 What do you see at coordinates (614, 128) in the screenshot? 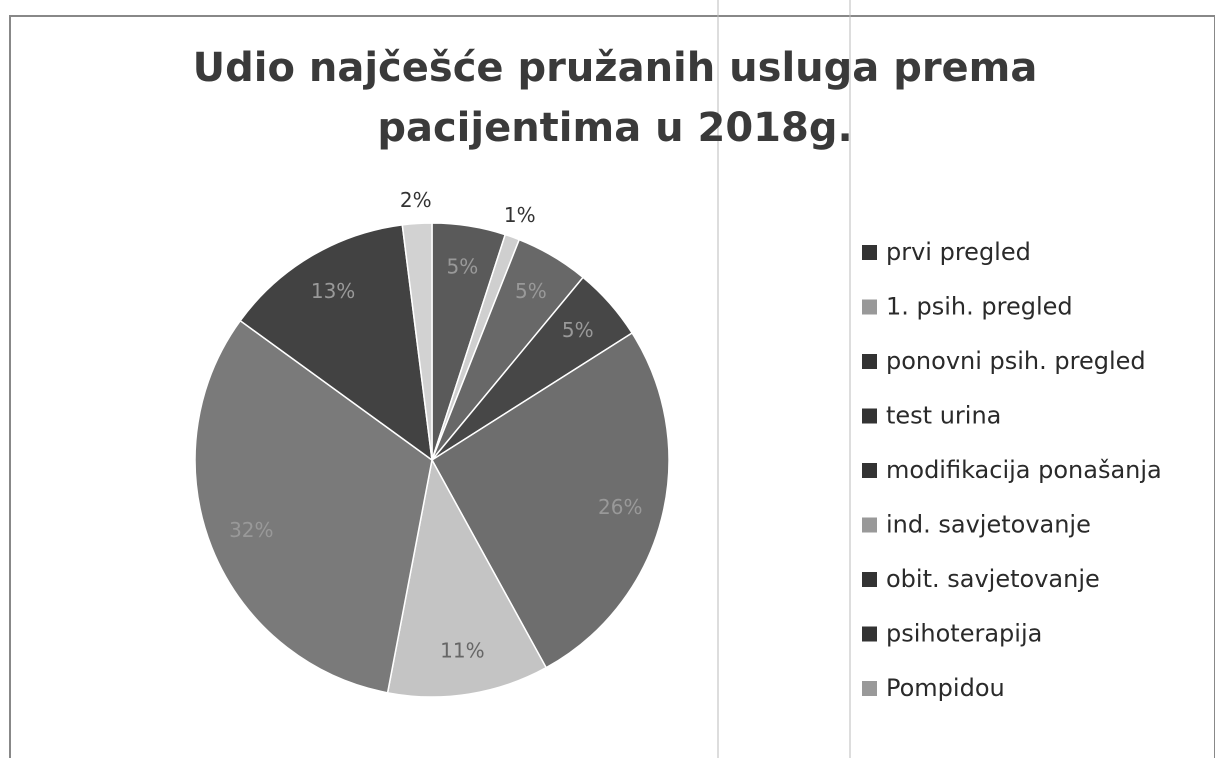
I see `chart-title: pacijentima u 2018g.` at bounding box center [614, 128].